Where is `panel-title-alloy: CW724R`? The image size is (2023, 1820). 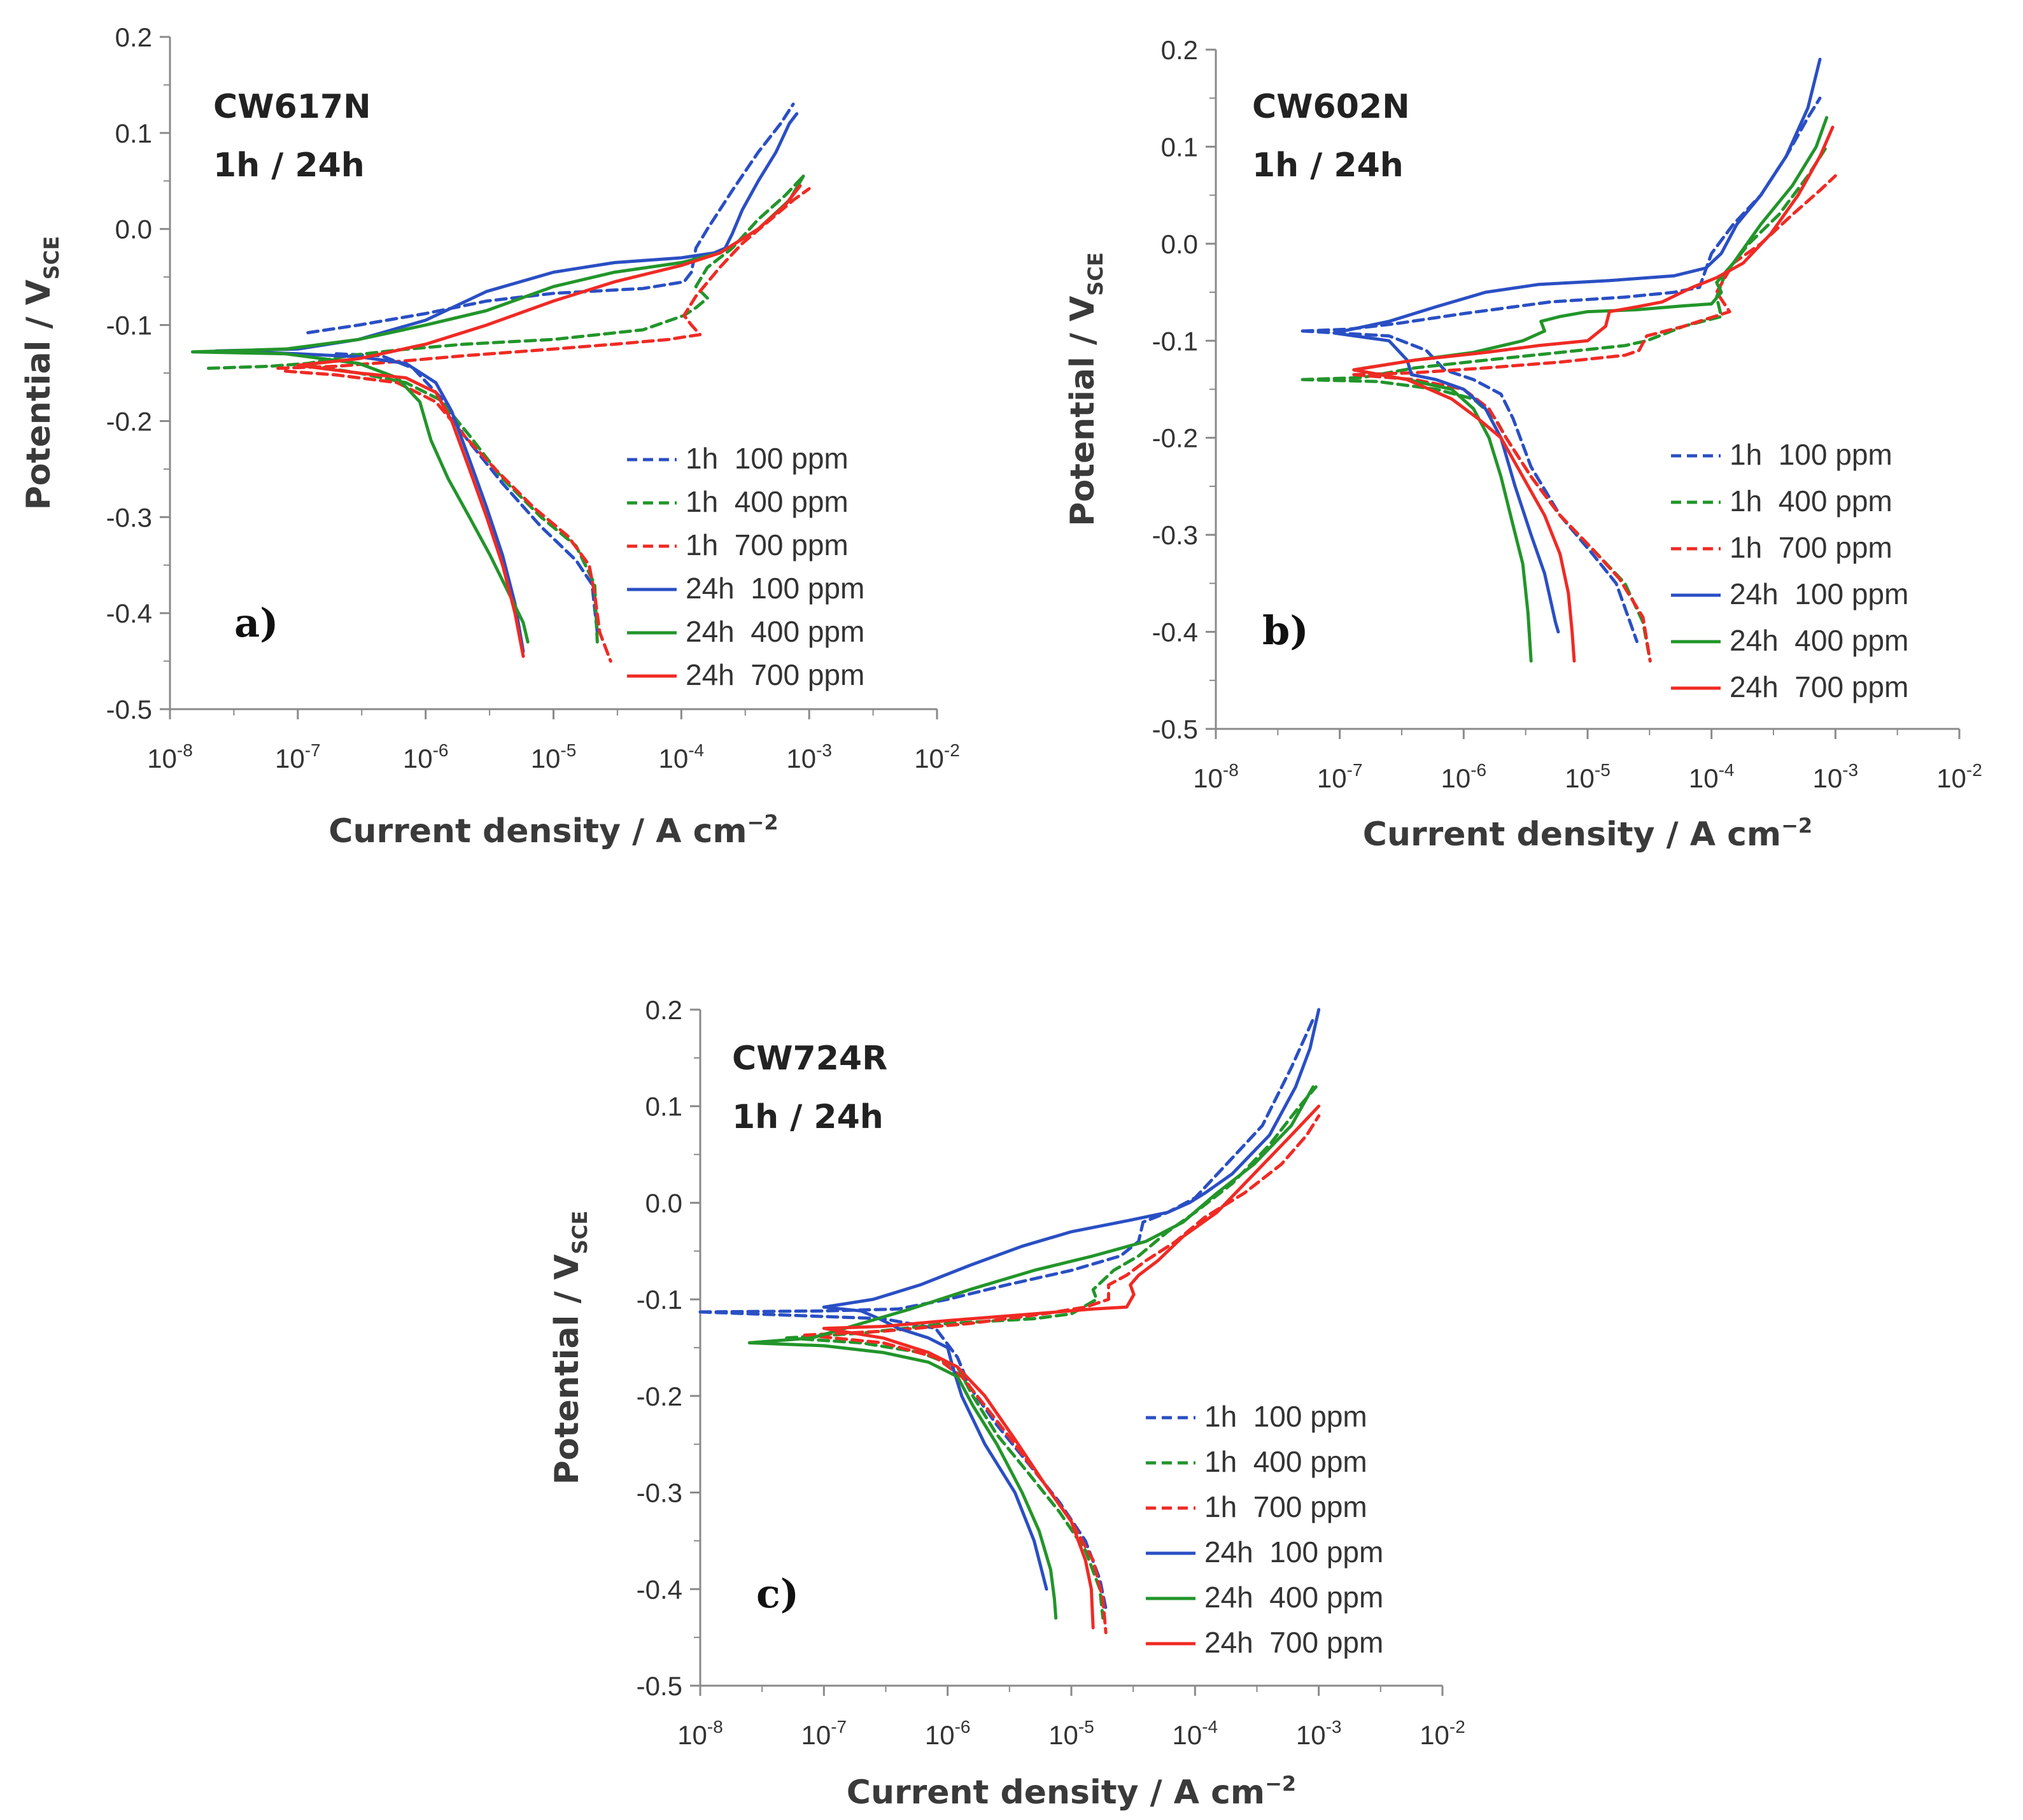 panel-title-alloy: CW724R is located at coordinates (809, 1059).